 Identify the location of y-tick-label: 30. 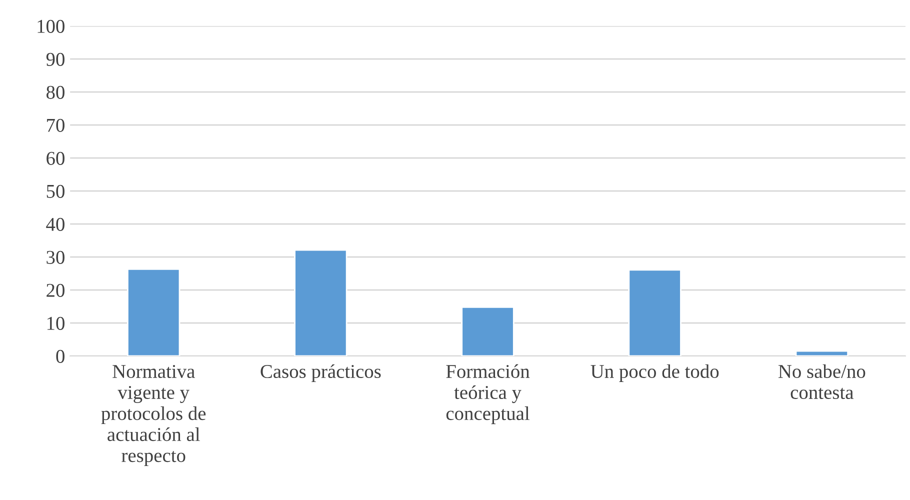
(55, 257).